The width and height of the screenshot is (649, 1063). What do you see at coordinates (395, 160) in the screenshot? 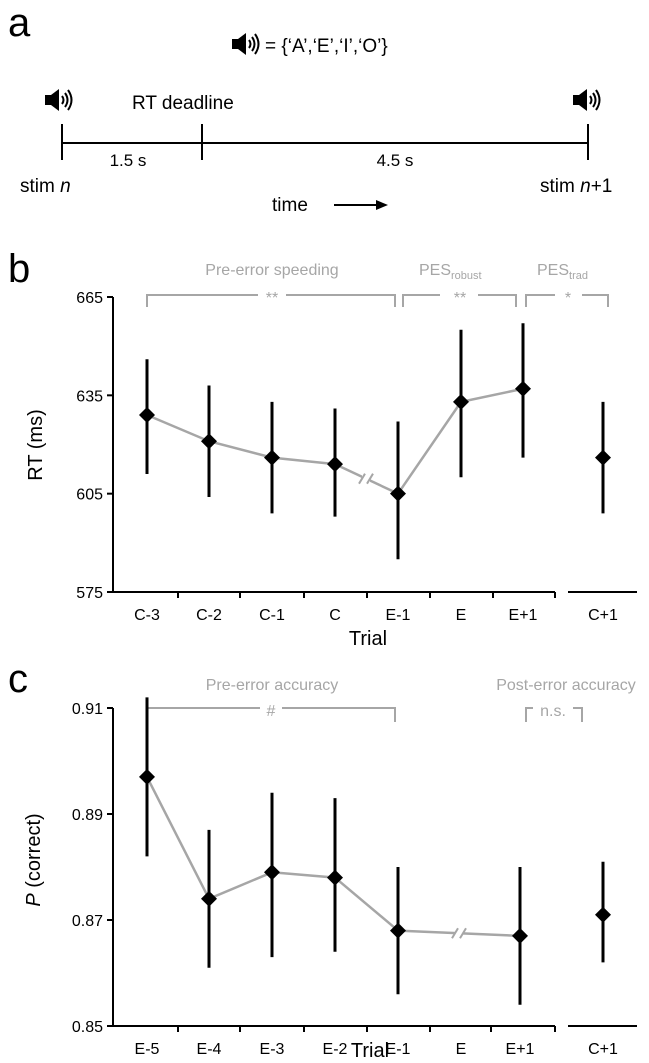
I see `interval-2-label: 4.5 s` at bounding box center [395, 160].